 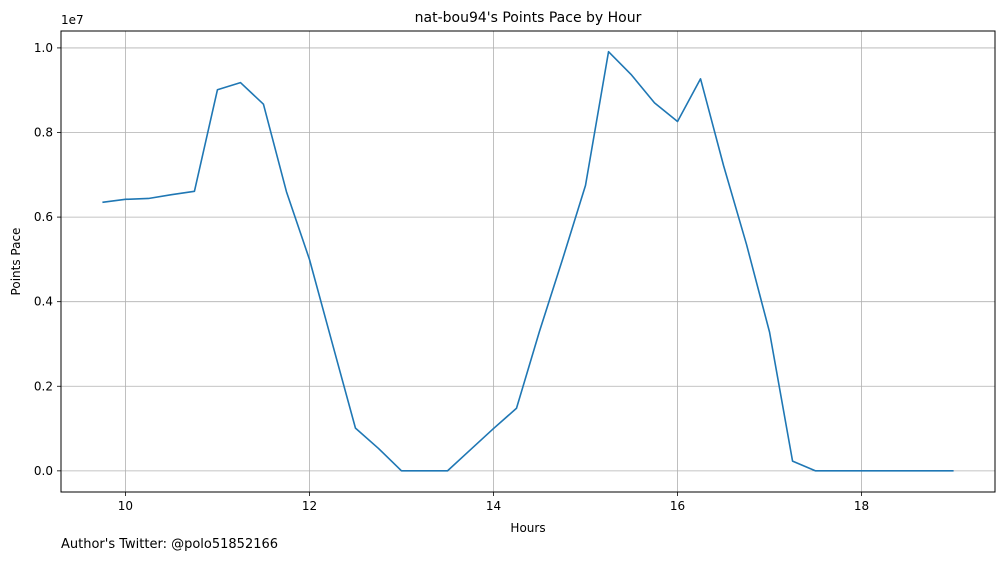 What do you see at coordinates (43, 386) in the screenshot?
I see `y-tick-label: 0.2` at bounding box center [43, 386].